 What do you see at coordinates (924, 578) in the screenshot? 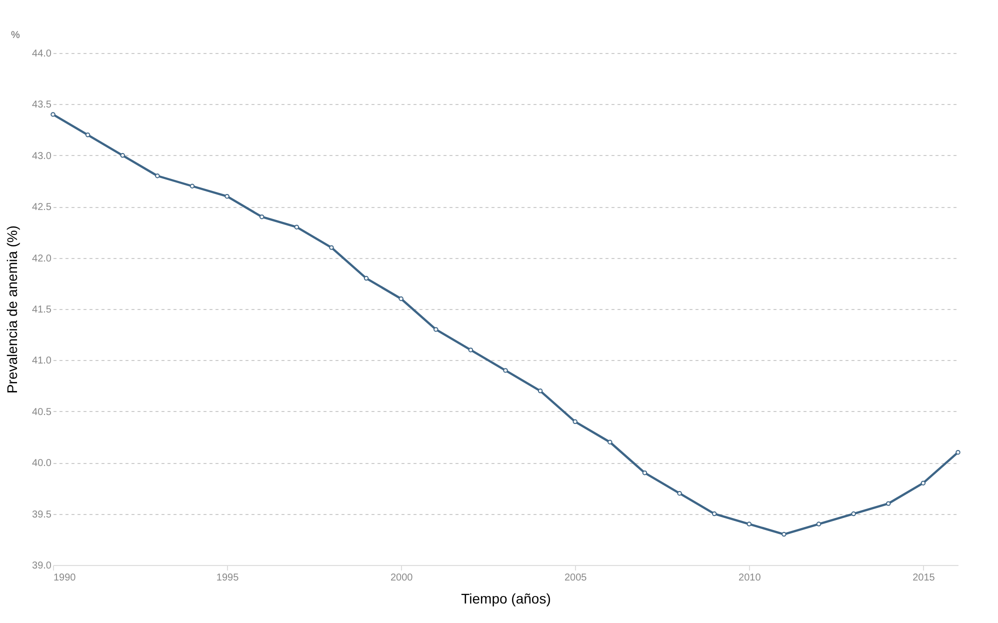
I see `x-tick-label: 2015` at bounding box center [924, 578].